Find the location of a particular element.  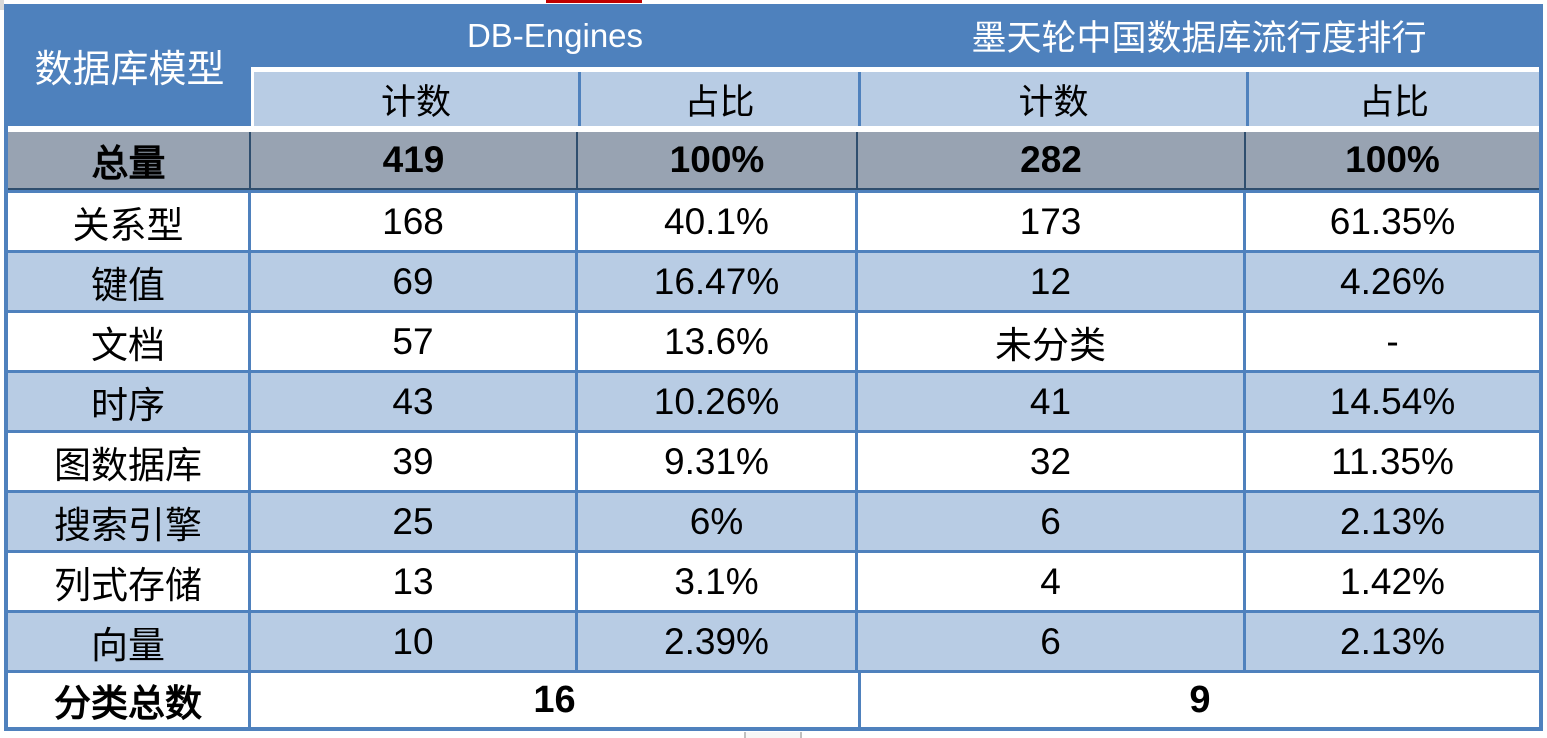

cell-dbengines-share: 2.39% is located at coordinates (718, 641).